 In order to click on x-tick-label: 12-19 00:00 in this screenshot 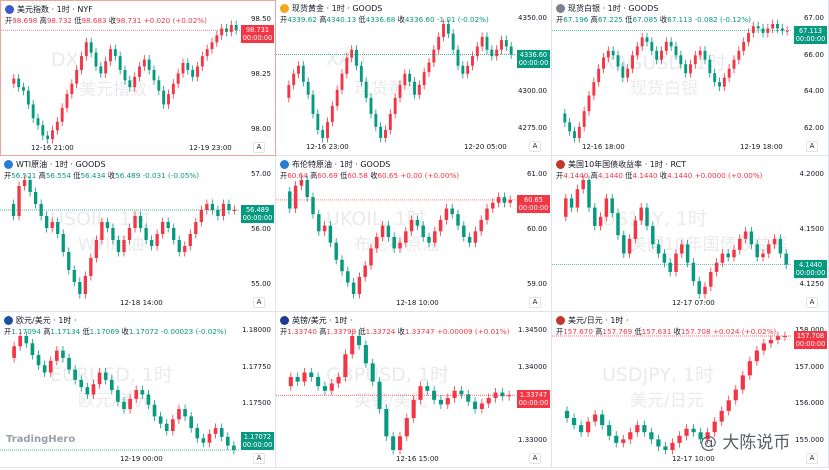, I will do `click(141, 459)`.